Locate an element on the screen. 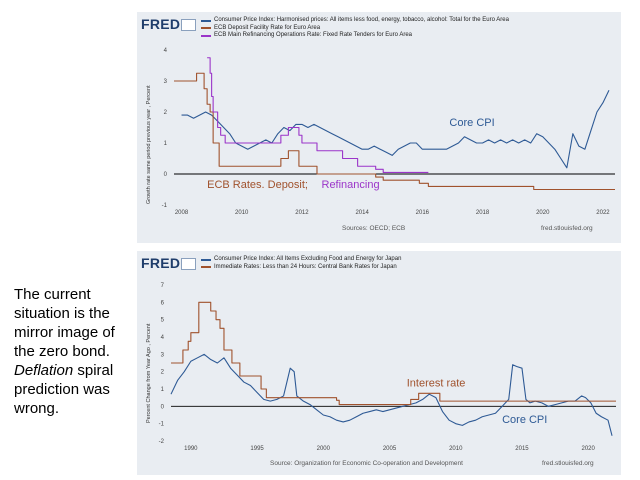 This screenshot has height=480, width=640. y-tick-label: -2 is located at coordinates (162, 442).